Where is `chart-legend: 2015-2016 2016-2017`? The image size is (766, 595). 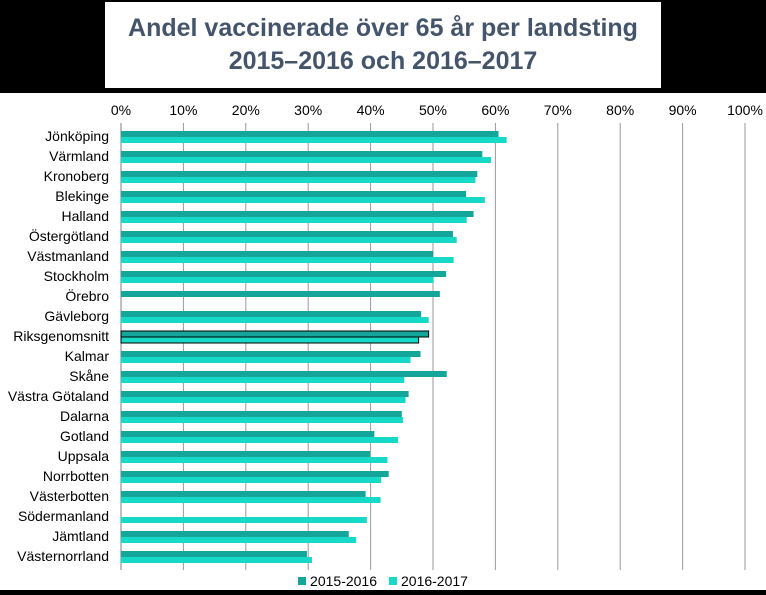 chart-legend: 2015-2016 2016-2017 is located at coordinates (383, 581).